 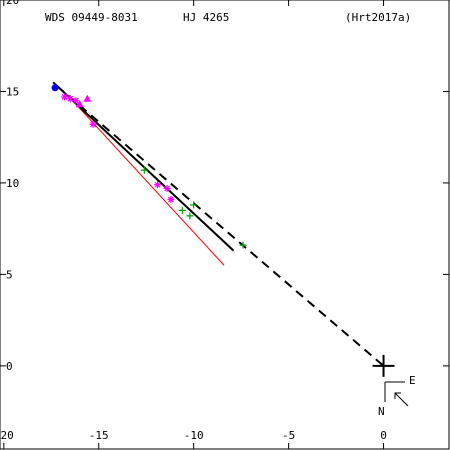 What do you see at coordinates (194, 435) in the screenshot?
I see `x-tick-label: -10` at bounding box center [194, 435].